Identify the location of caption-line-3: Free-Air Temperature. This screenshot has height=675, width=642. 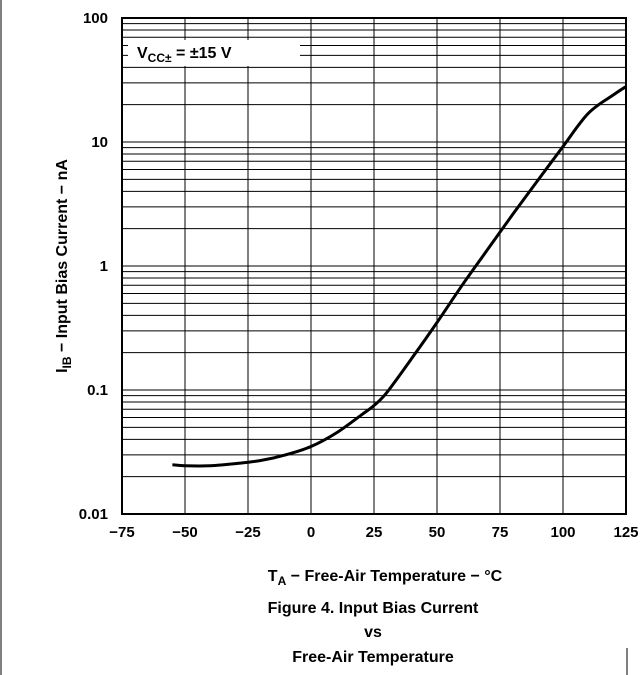
(373, 657).